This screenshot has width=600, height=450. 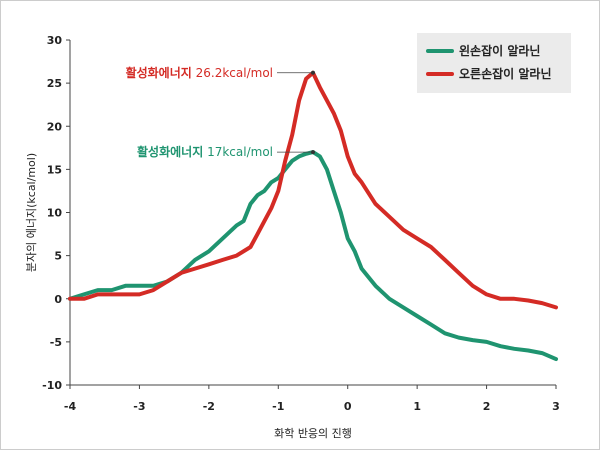 I want to click on y-axis-title: 분자의 에너지(kcal/mol), so click(x=31, y=212).